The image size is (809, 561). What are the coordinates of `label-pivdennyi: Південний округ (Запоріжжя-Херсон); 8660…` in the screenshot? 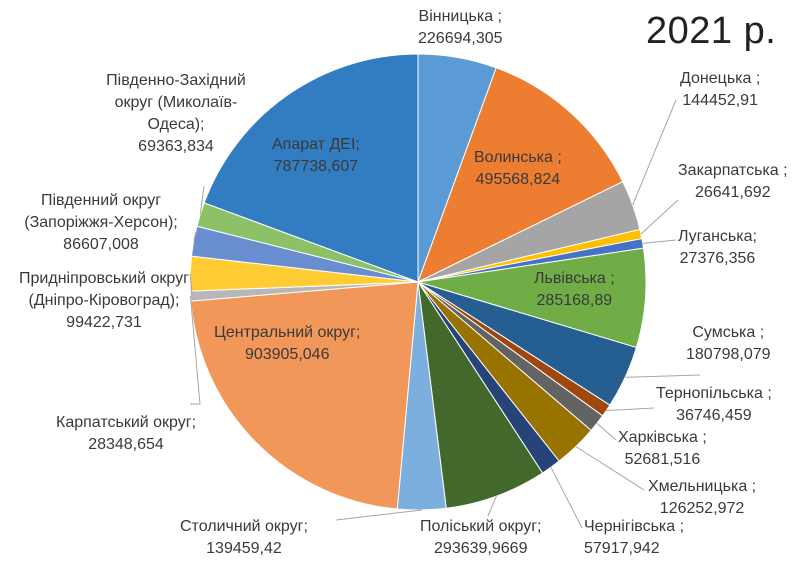 It's located at (101, 223).